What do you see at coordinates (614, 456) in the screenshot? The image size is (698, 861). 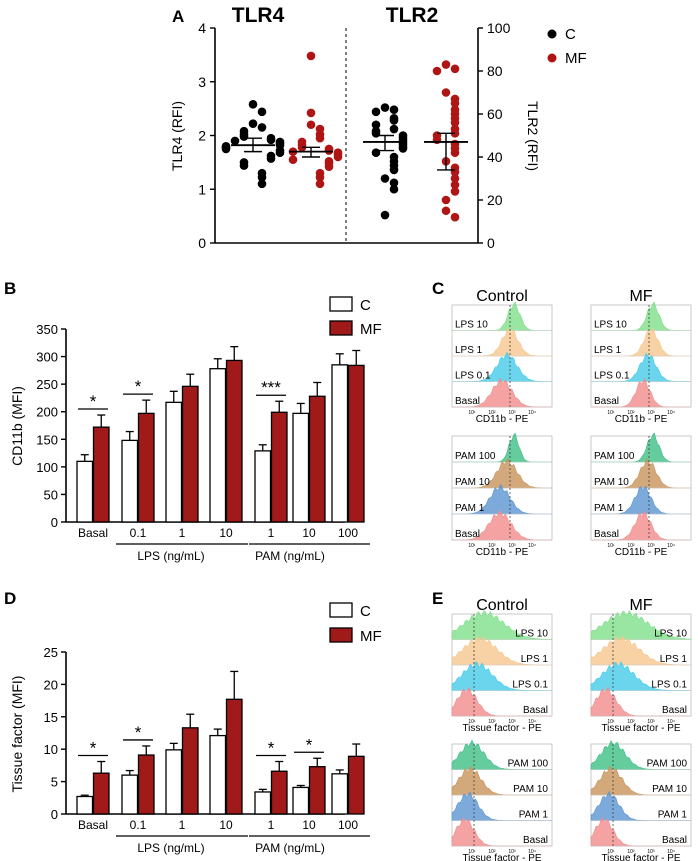 I see `cd11b-row-label: PAM 100` at bounding box center [614, 456].